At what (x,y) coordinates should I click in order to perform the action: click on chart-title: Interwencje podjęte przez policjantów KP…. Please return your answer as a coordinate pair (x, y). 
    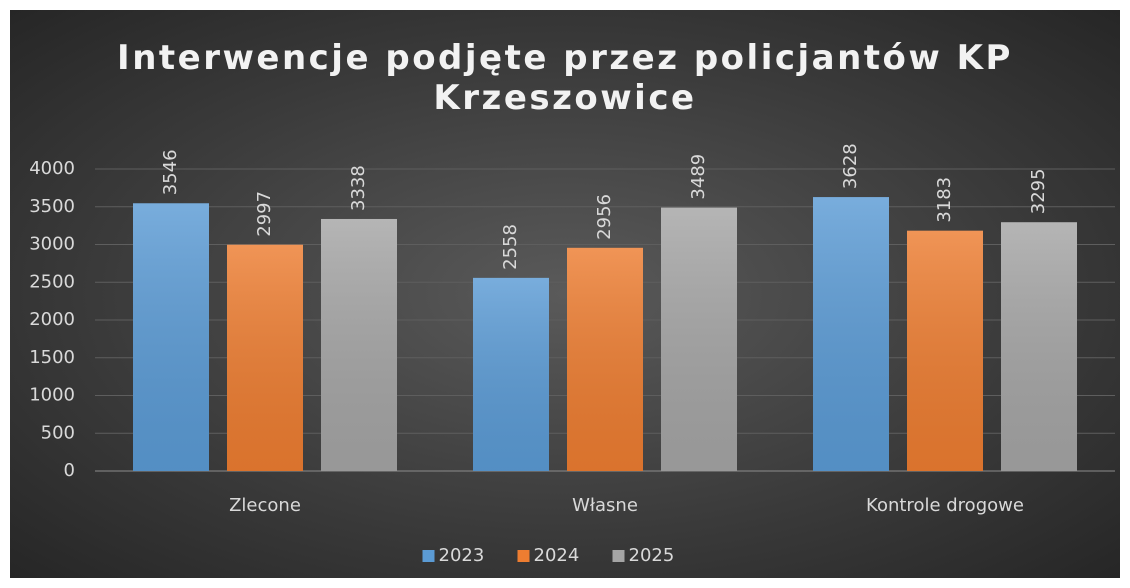
    Looking at the image, I should click on (565, 78).